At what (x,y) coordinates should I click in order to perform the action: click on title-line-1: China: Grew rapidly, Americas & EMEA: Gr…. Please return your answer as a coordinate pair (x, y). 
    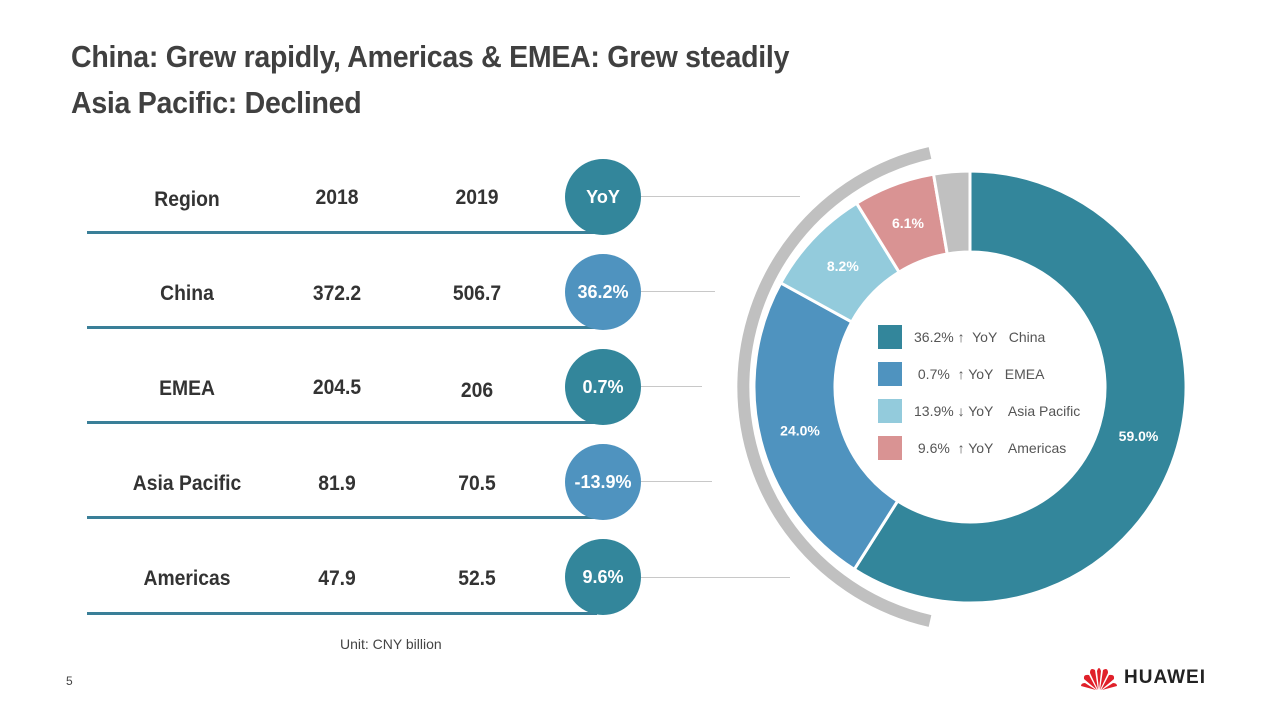
    Looking at the image, I should click on (430, 56).